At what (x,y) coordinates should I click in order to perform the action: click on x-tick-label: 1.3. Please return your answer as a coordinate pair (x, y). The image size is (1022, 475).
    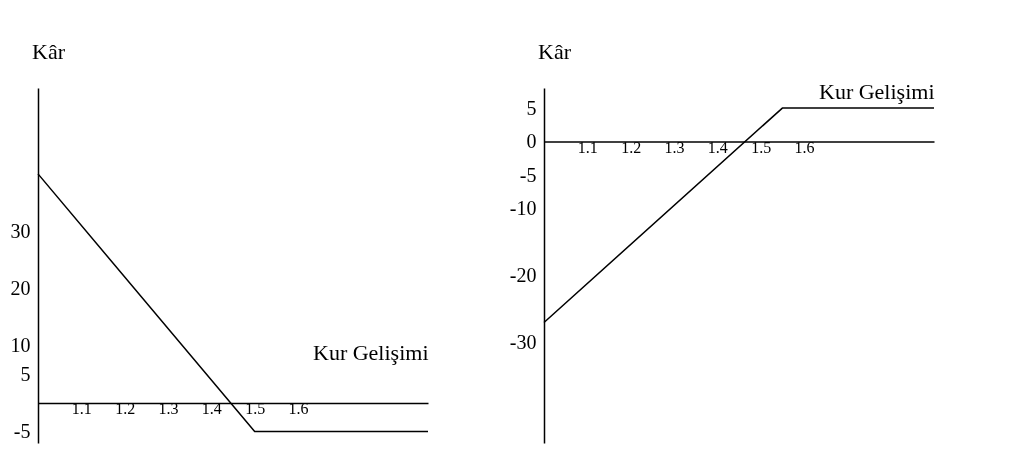
    Looking at the image, I should click on (674, 148).